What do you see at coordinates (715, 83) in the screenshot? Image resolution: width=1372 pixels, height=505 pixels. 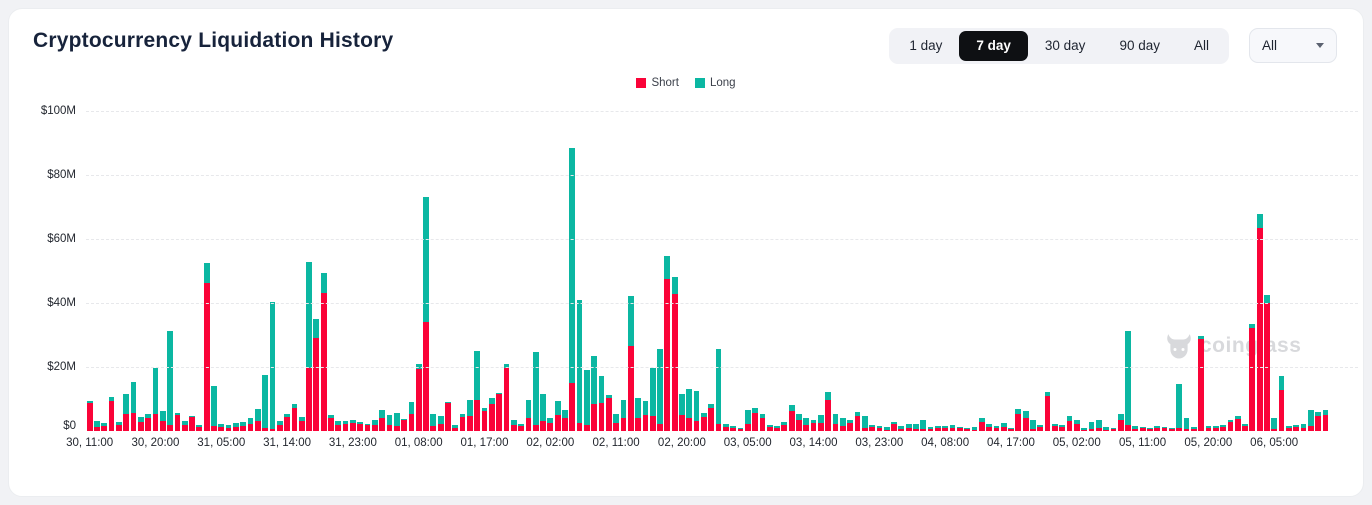 I see `legend-item-long: Long` at bounding box center [715, 83].